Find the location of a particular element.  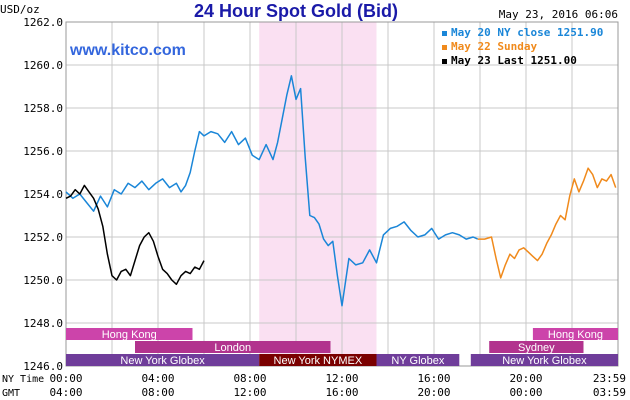

session-label: London is located at coordinates (232, 348).